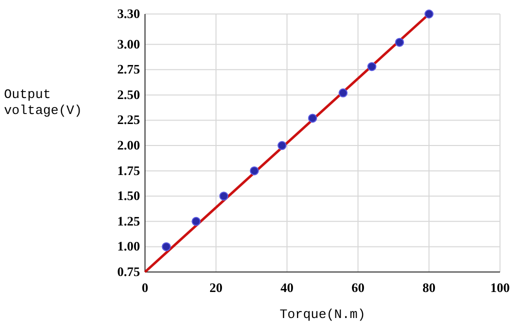 This screenshot has width=530, height=336. Describe the element at coordinates (128, 196) in the screenshot. I see `y-tick-label: 1.50` at that location.